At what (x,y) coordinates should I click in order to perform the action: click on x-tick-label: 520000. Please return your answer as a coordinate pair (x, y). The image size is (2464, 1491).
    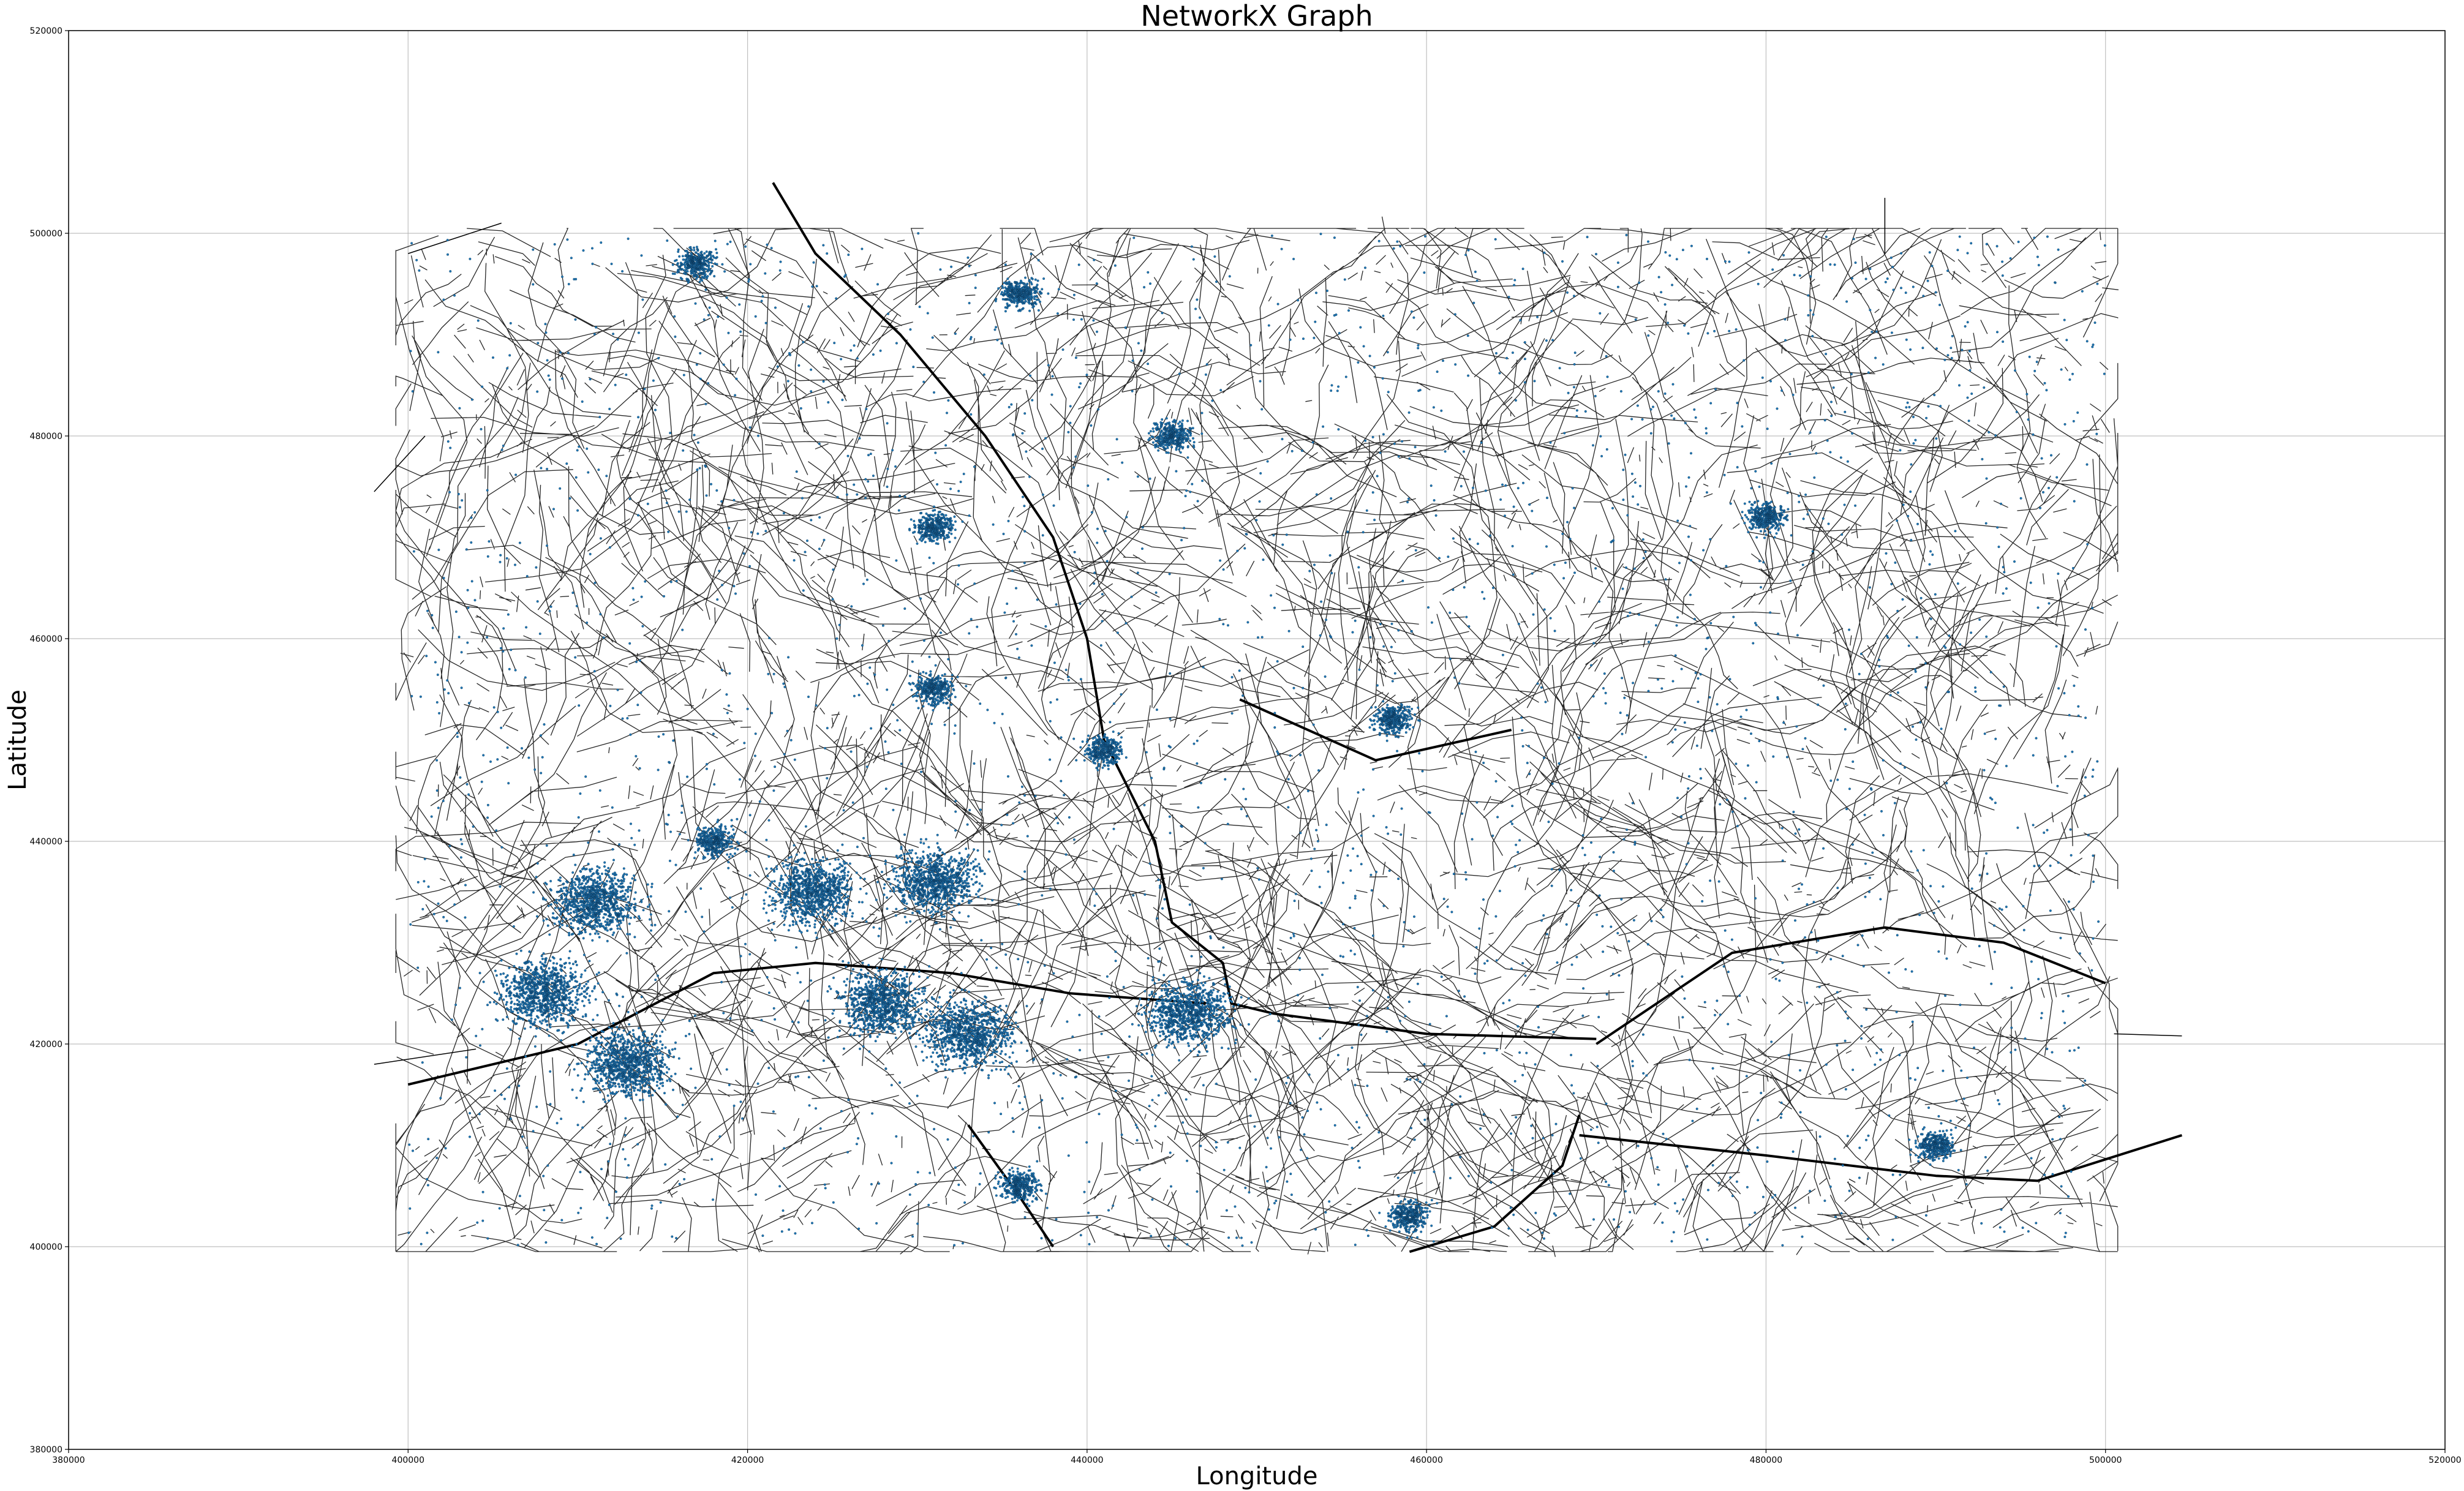
    Looking at the image, I should click on (2444, 1460).